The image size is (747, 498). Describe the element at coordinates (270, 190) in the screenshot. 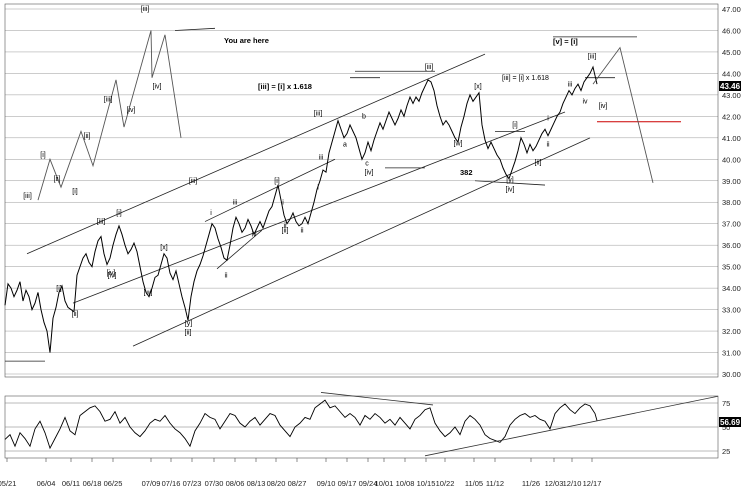

I see `inner-channel-a` at that location.